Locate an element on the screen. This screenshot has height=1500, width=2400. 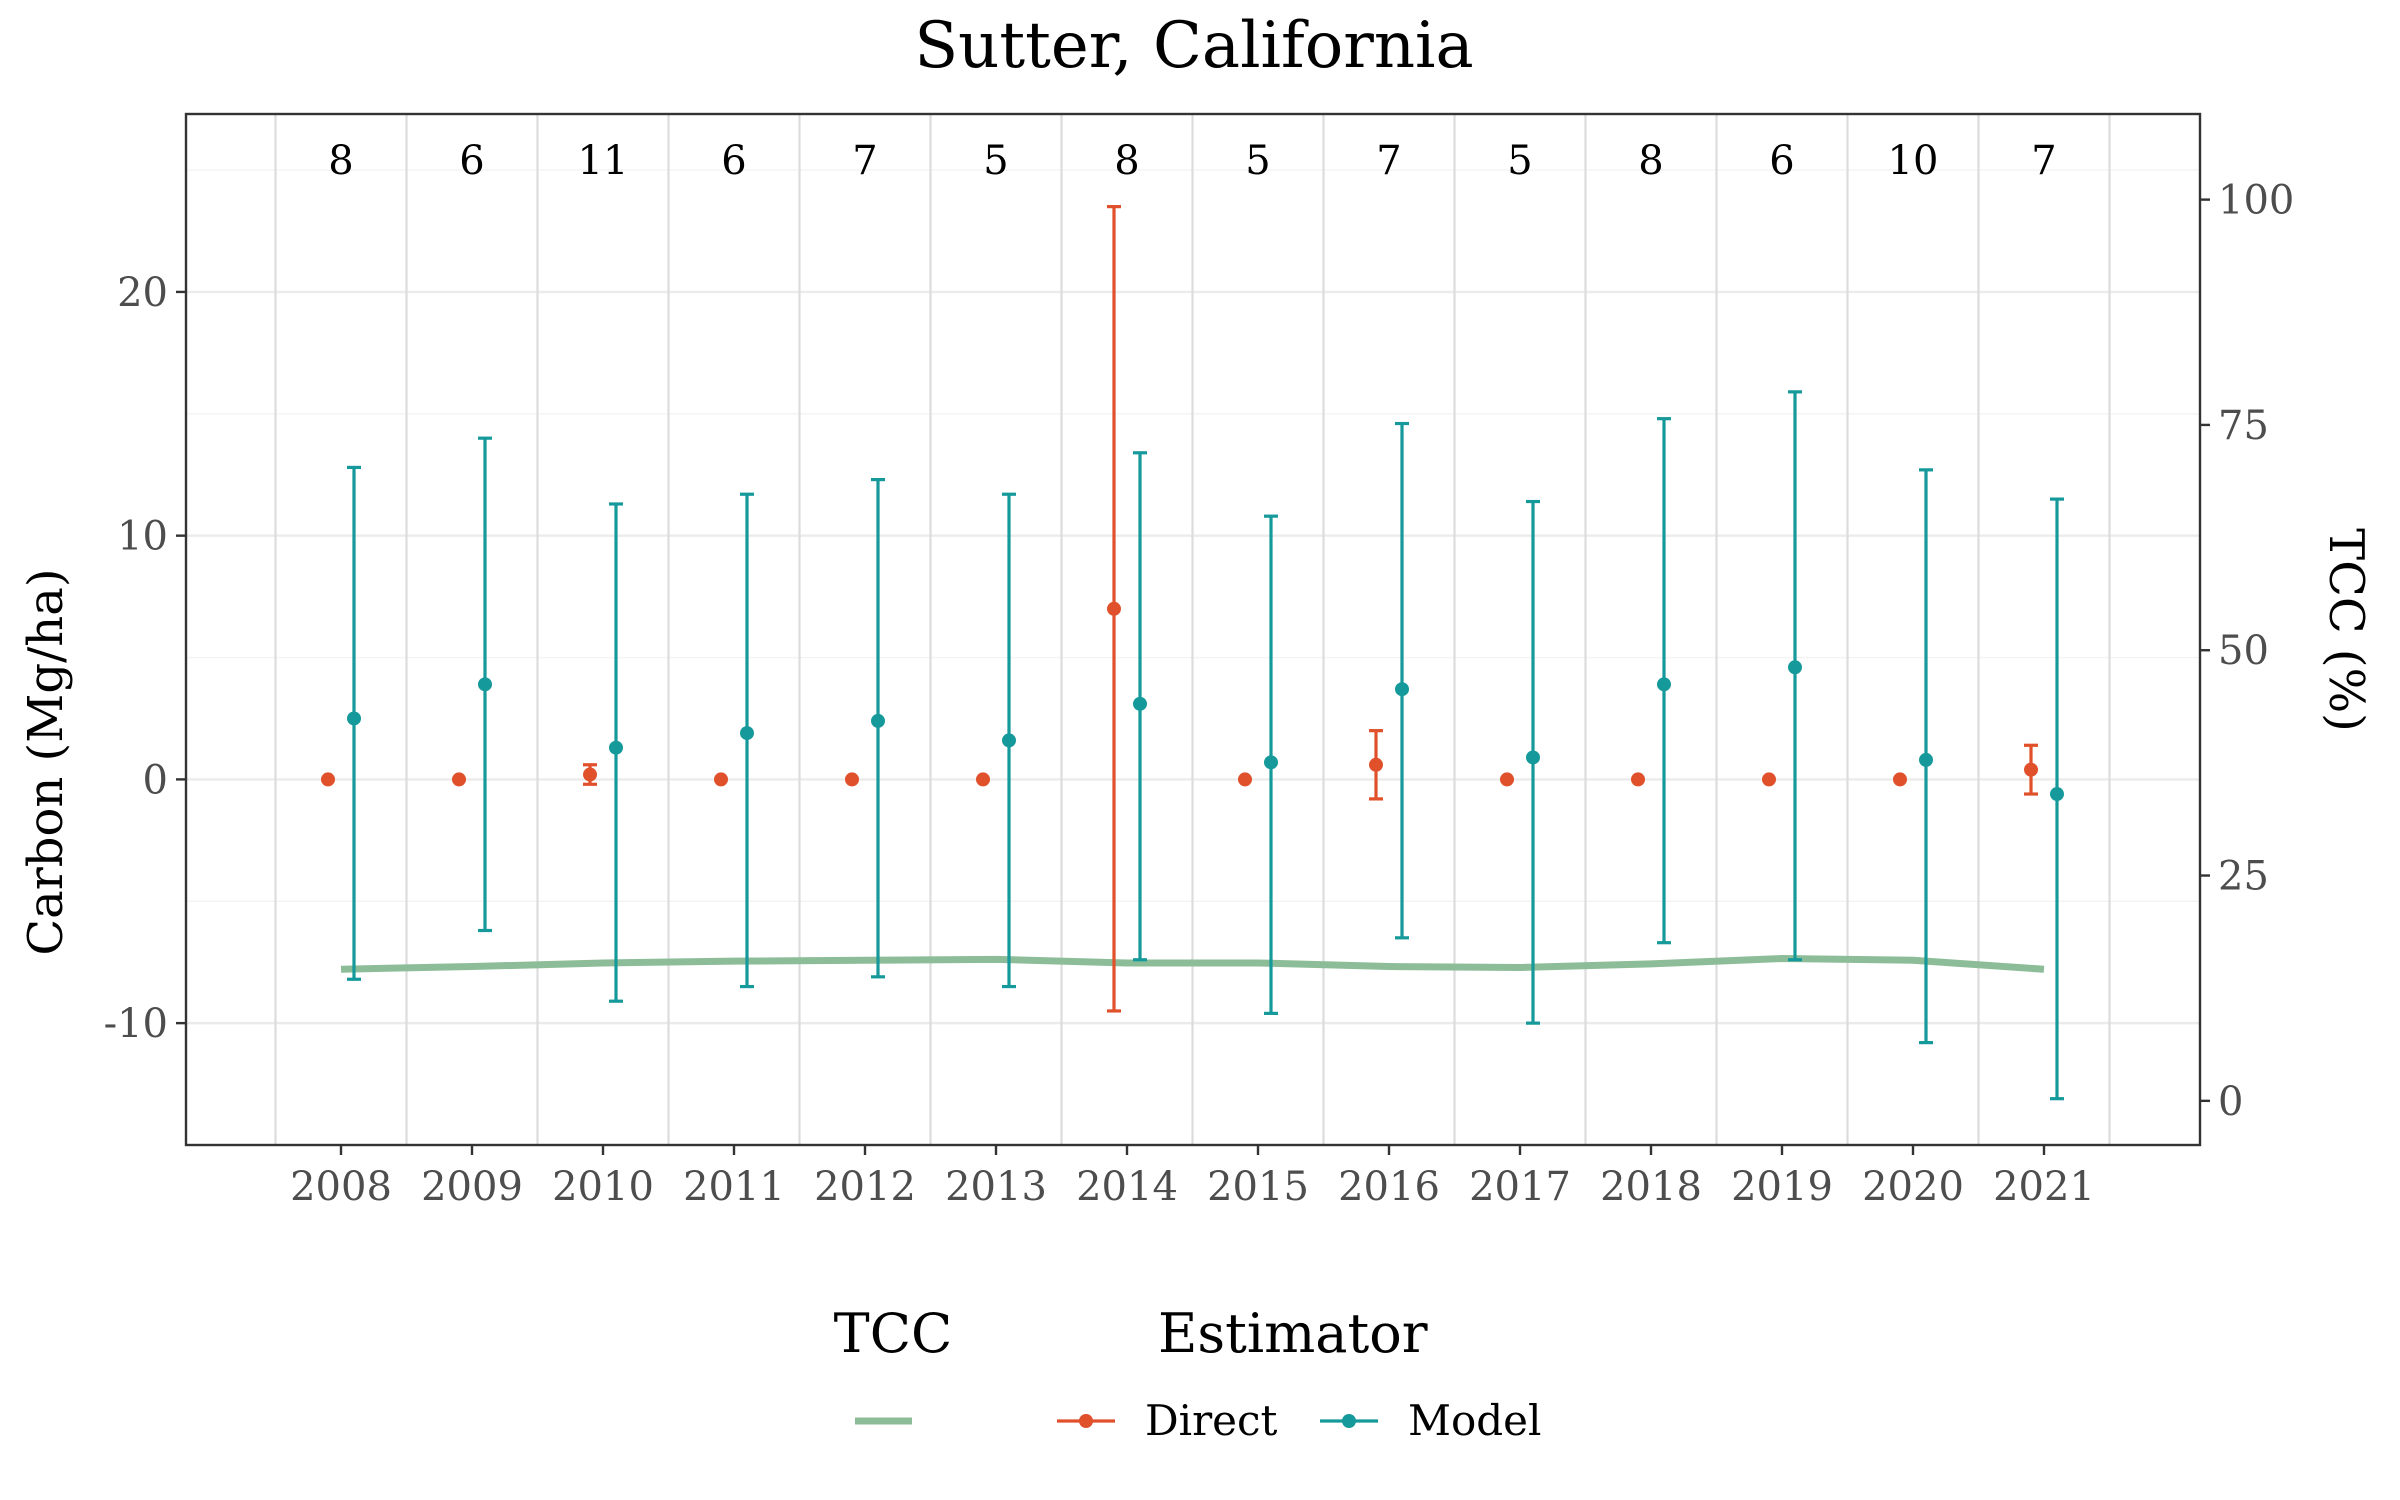
x-tick-label: 2016 is located at coordinates (1389, 1187).